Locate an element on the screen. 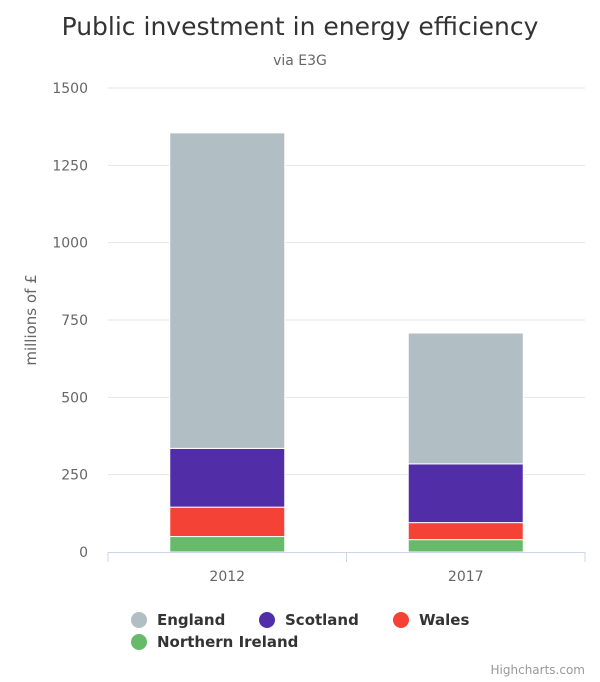 This screenshot has width=600, height=682. legend-item-england: England is located at coordinates (178, 620).